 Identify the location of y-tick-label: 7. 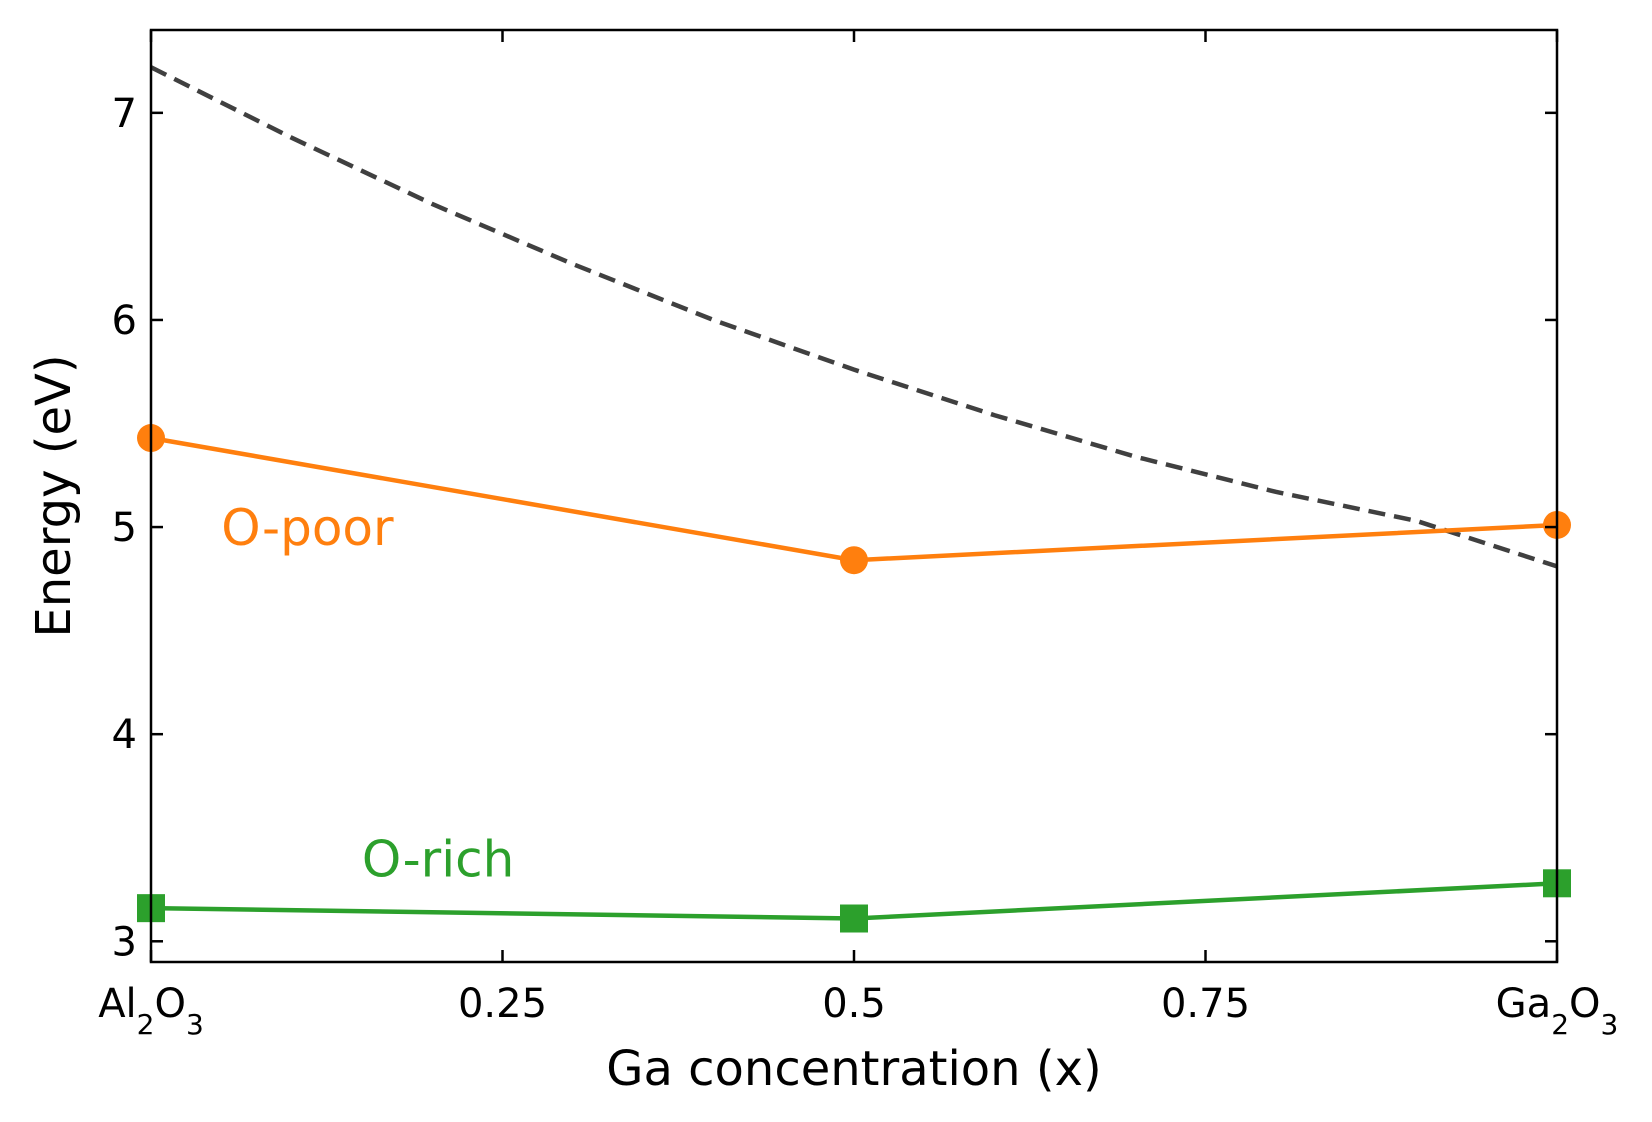
(124, 114).